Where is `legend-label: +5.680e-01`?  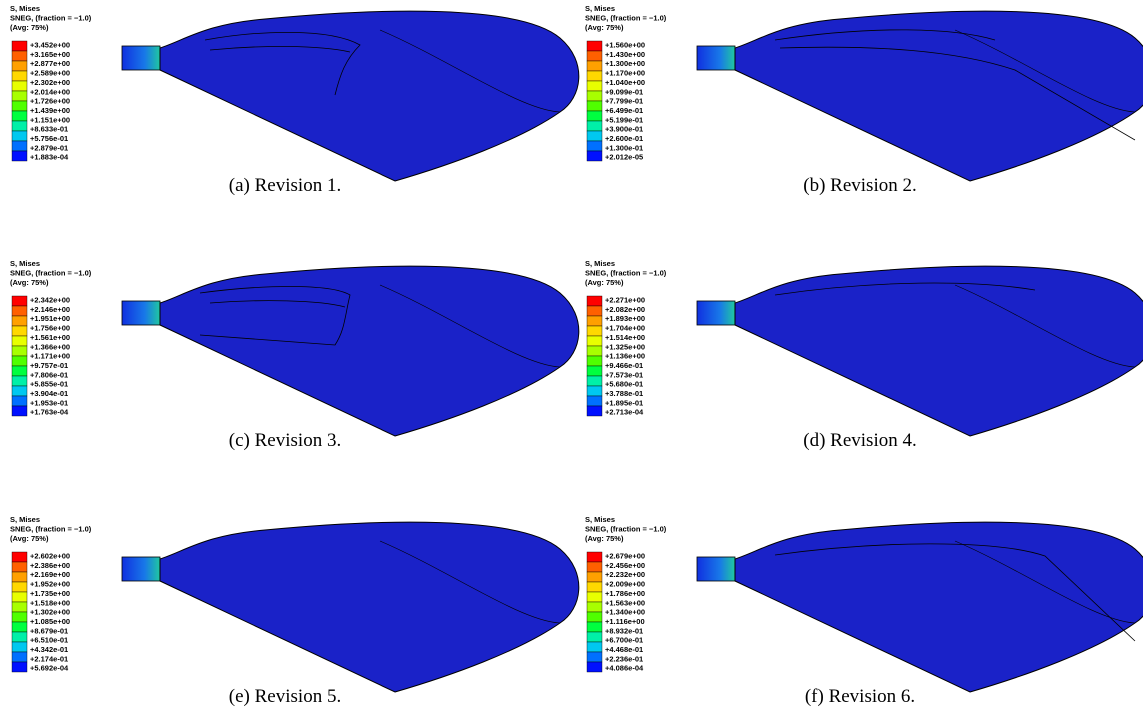
legend-label: +5.680e-01 is located at coordinates (624, 384).